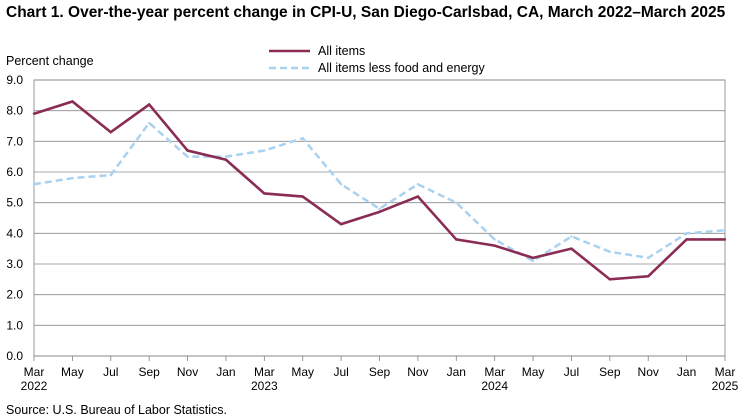 The width and height of the screenshot is (750, 420). What do you see at coordinates (14, 80) in the screenshot?
I see `y-tick-label: 9.0` at bounding box center [14, 80].